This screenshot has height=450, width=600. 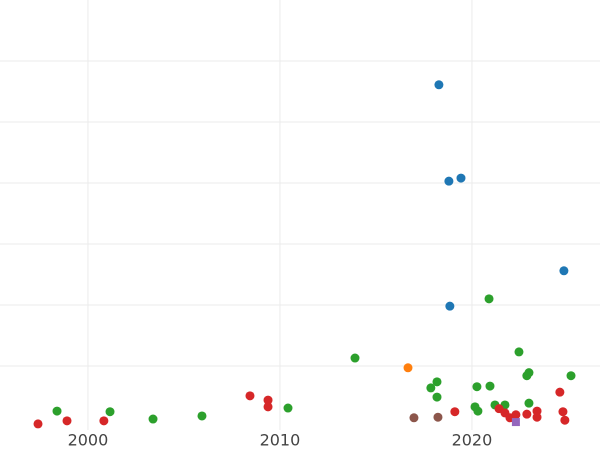 What do you see at coordinates (280, 440) in the screenshot?
I see `x-tick-label: 2010` at bounding box center [280, 440].